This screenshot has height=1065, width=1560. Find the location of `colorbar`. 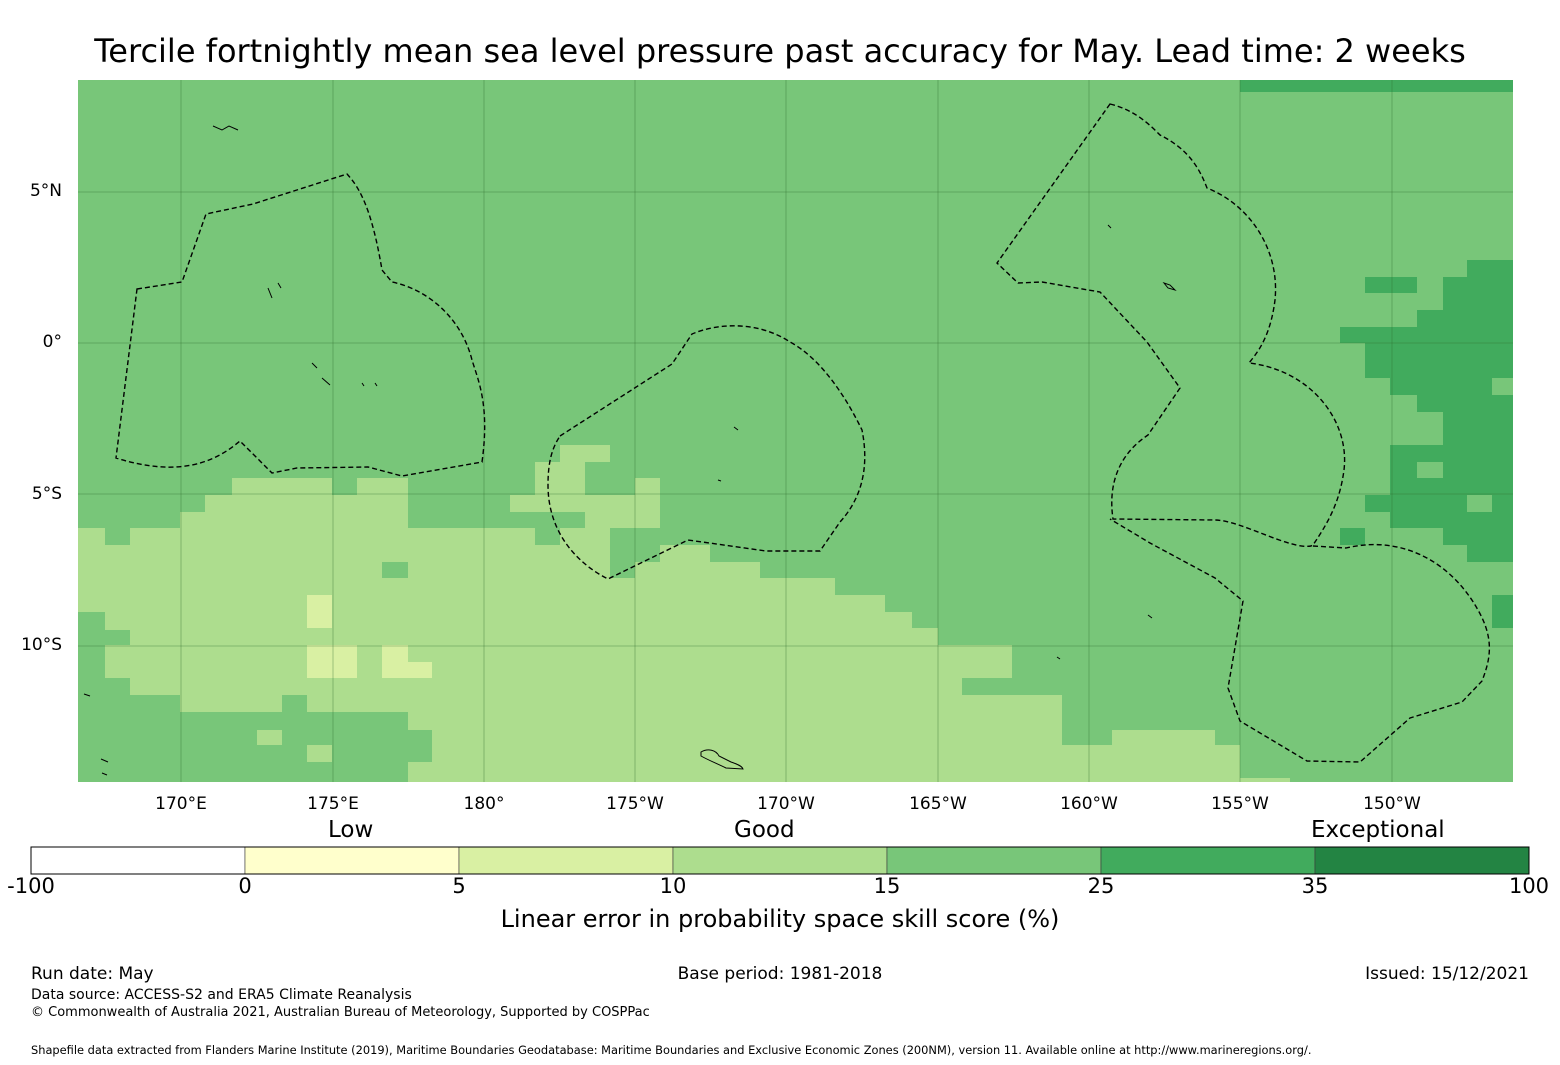

colorbar is located at coordinates (780, 860).